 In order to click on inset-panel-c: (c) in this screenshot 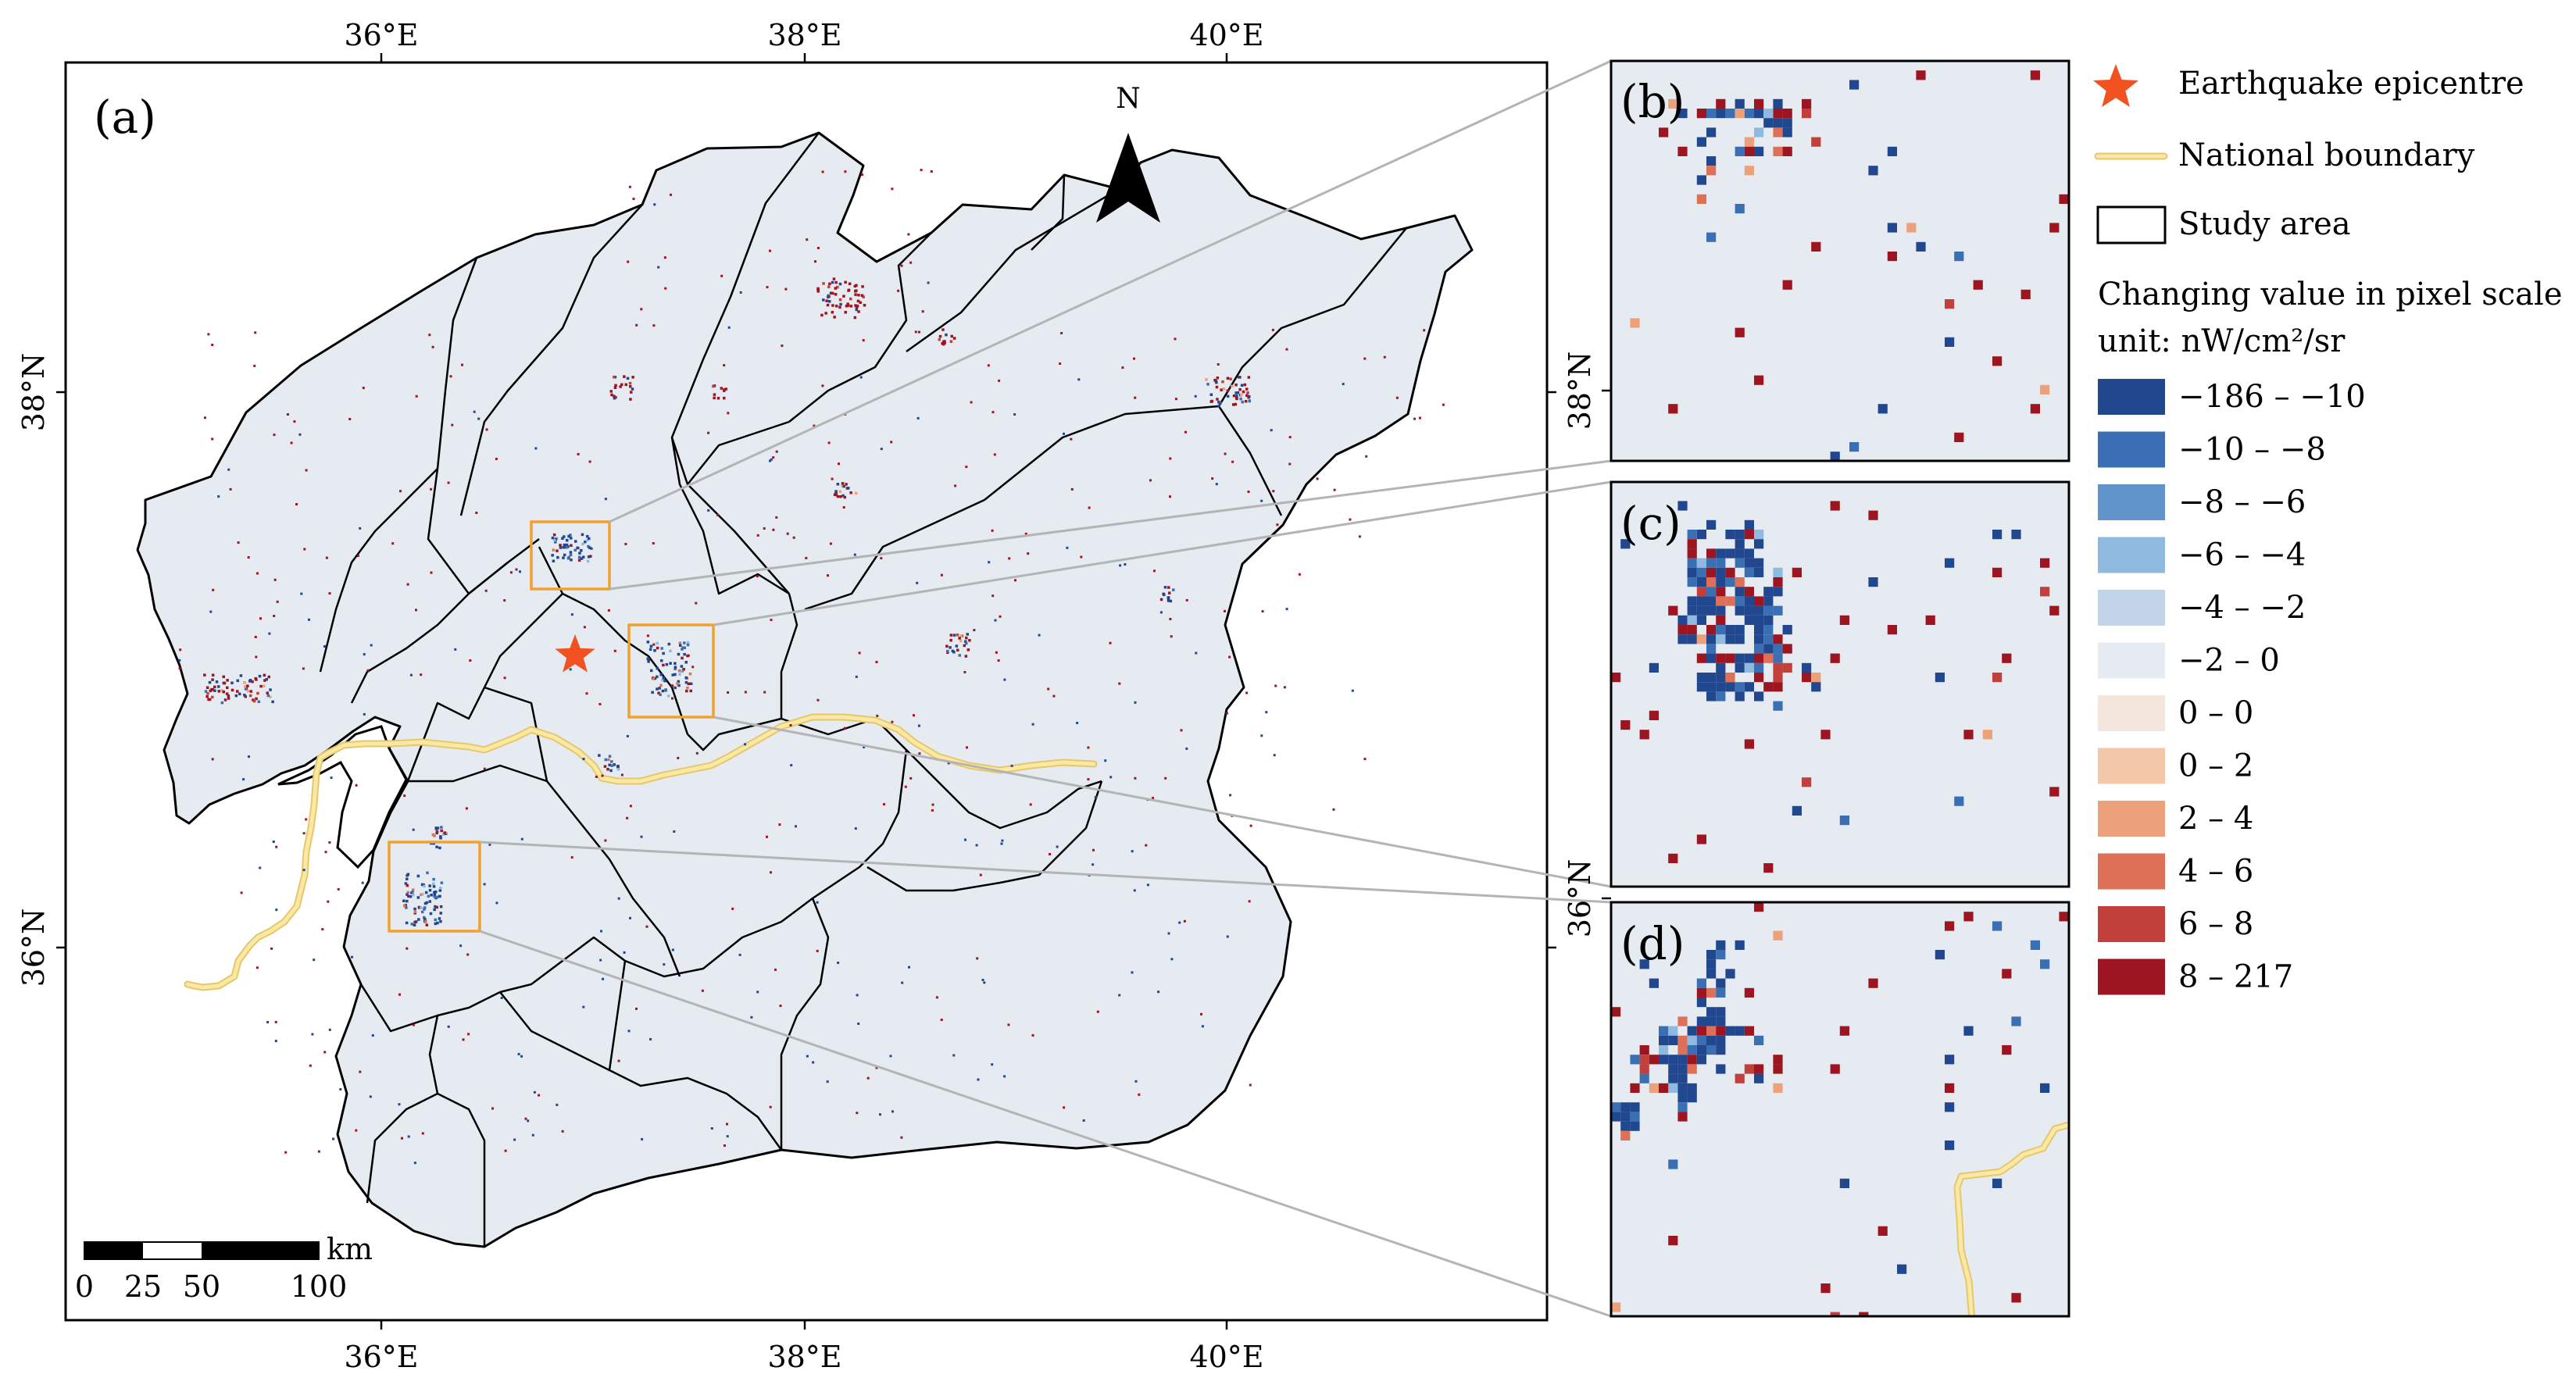, I will do `click(1840, 684)`.